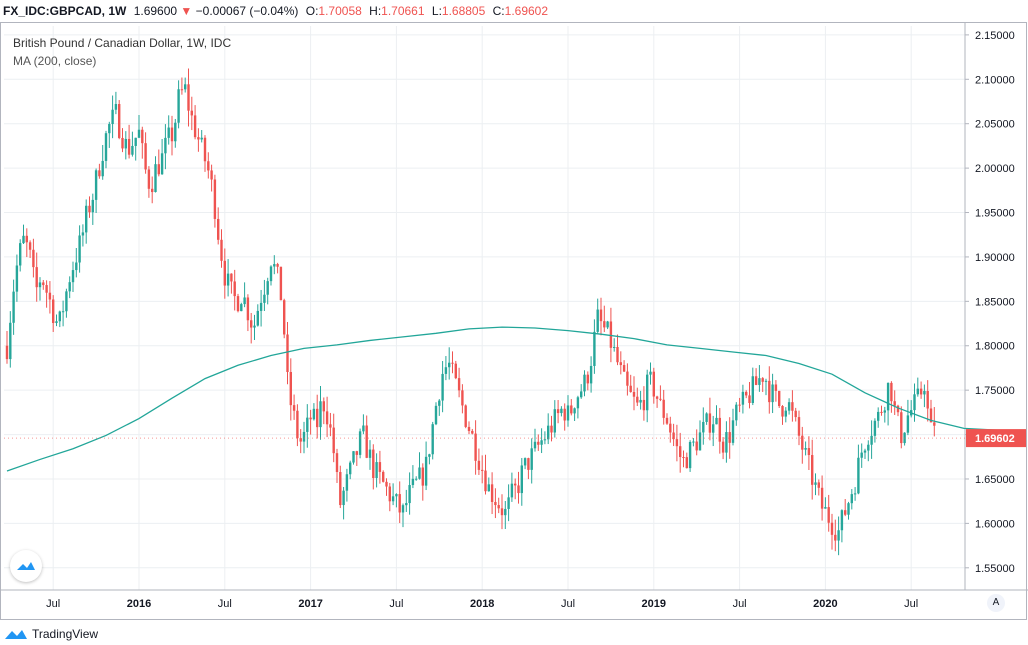 The height and width of the screenshot is (645, 1028). Describe the element at coordinates (995, 569) in the screenshot. I see `y-tick-label: 1.55000` at that location.